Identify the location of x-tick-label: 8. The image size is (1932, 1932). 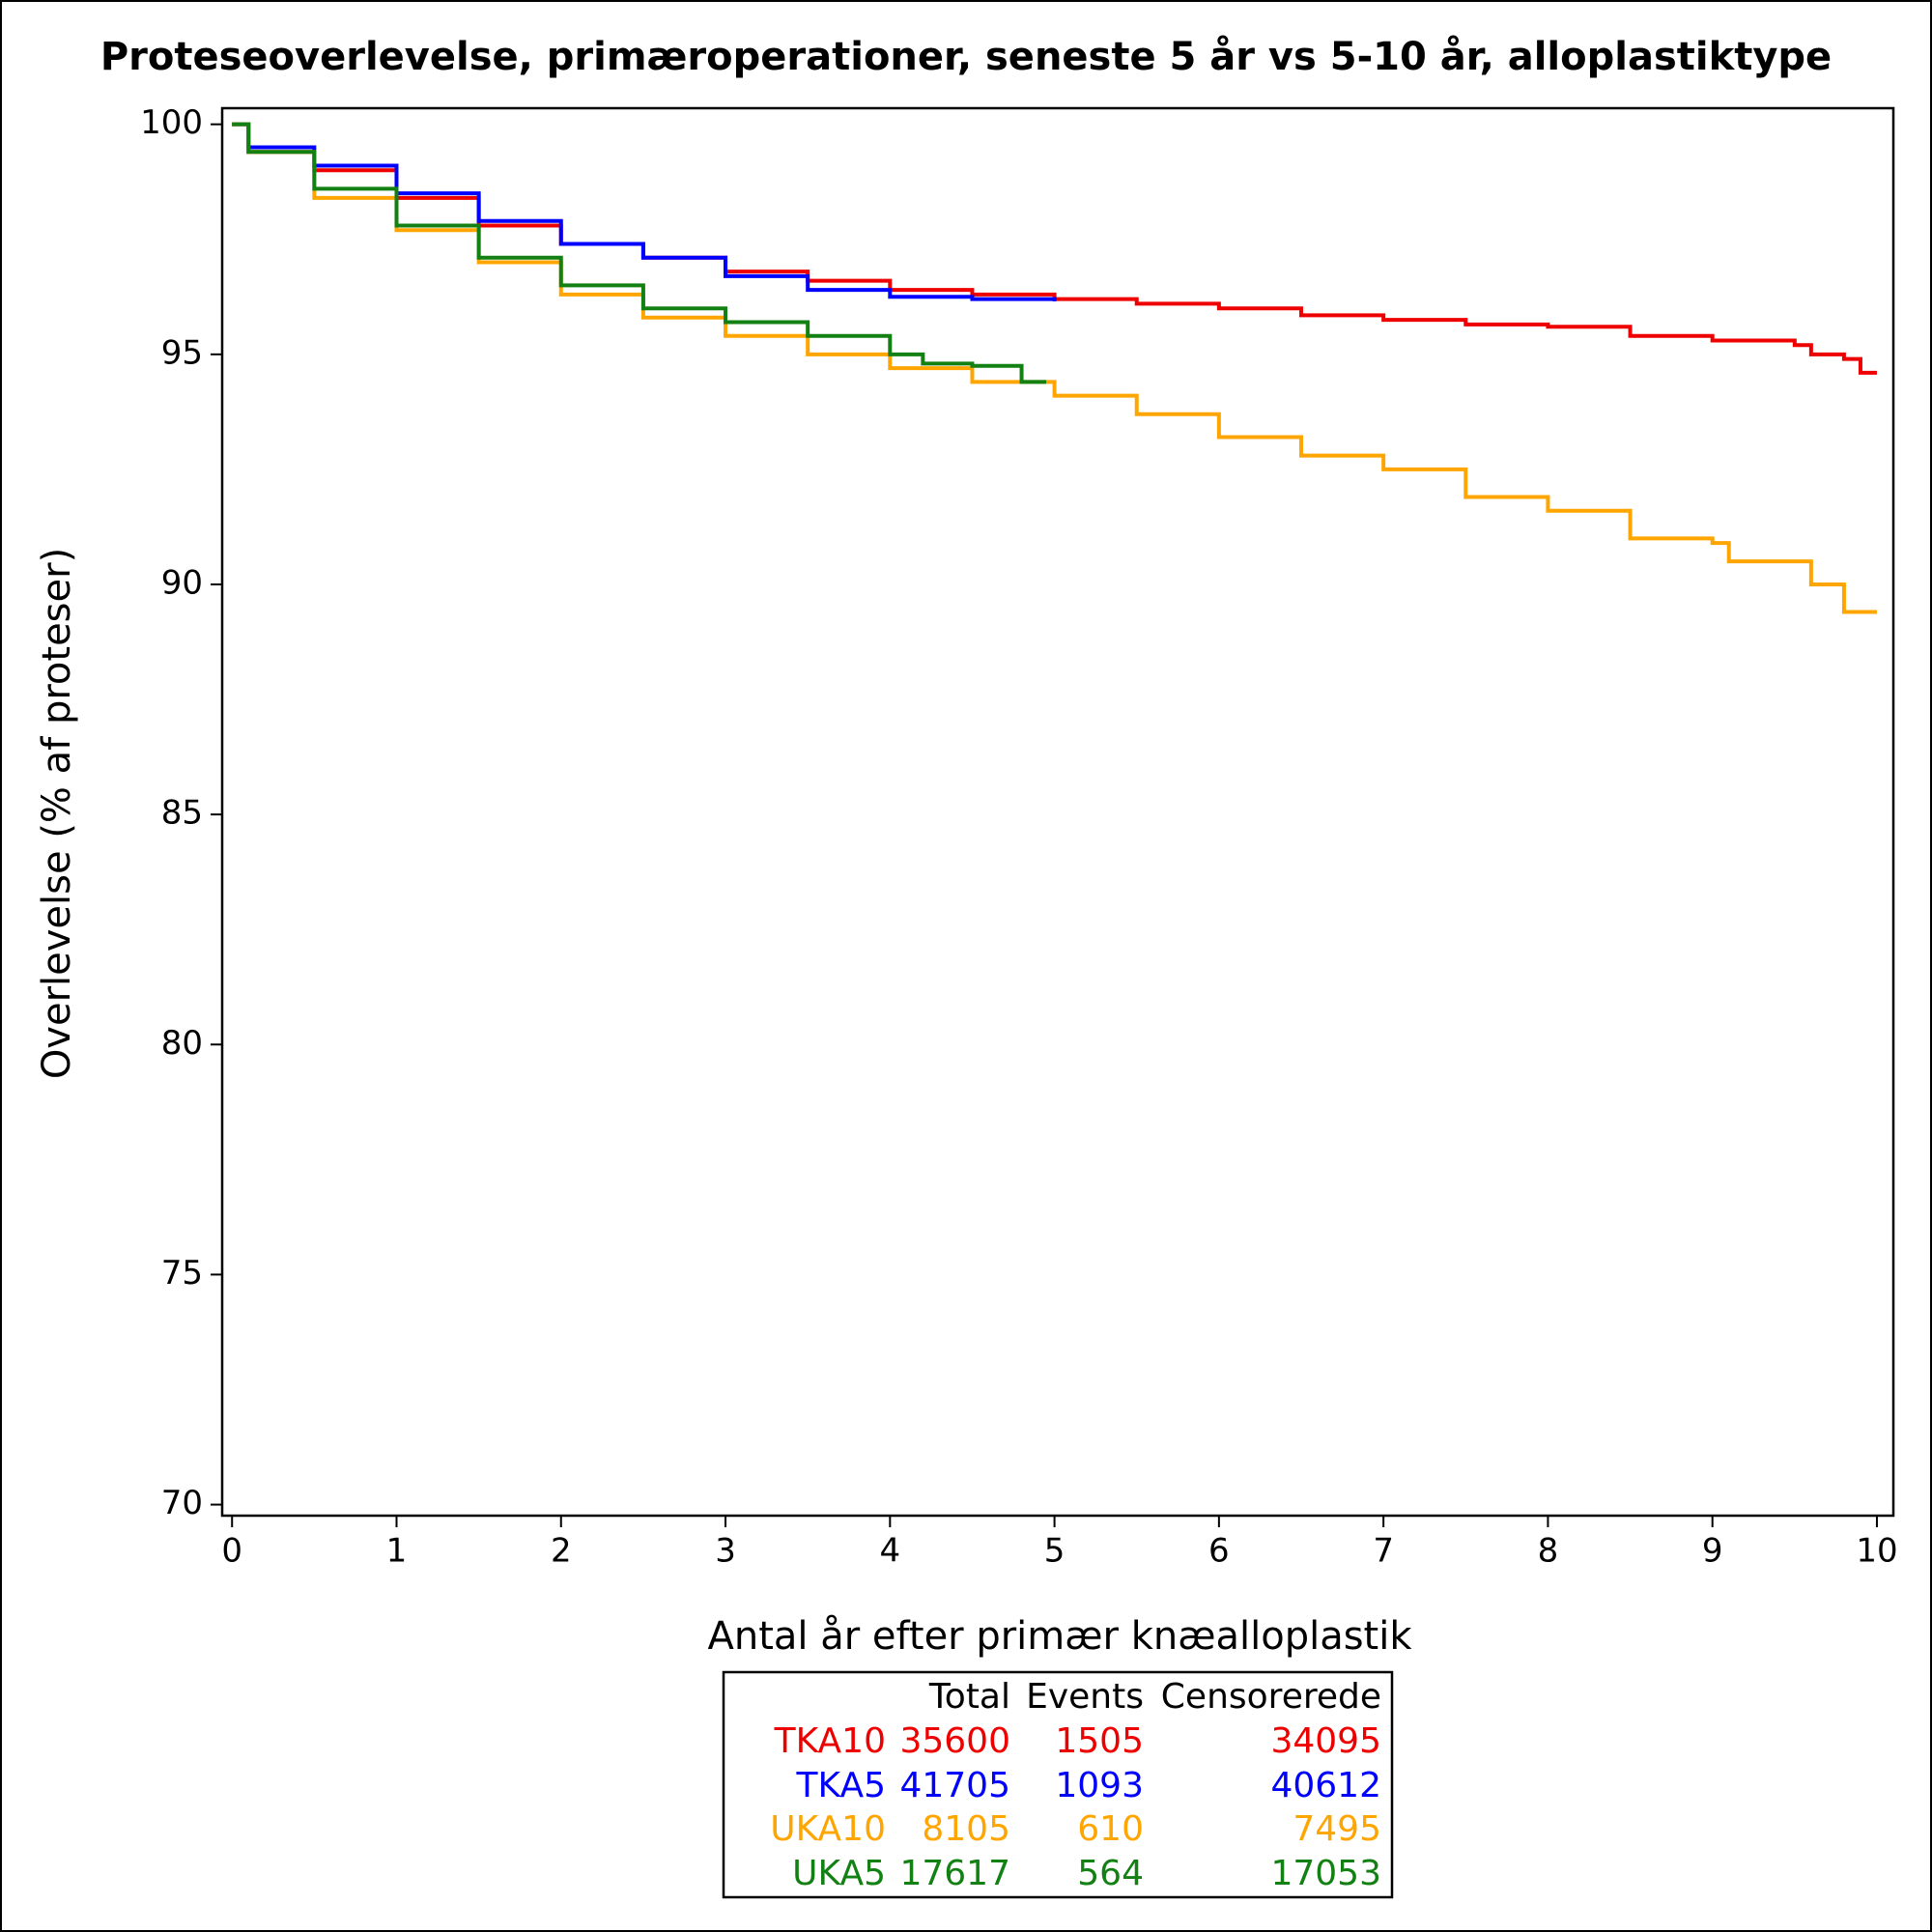
(1548, 1551).